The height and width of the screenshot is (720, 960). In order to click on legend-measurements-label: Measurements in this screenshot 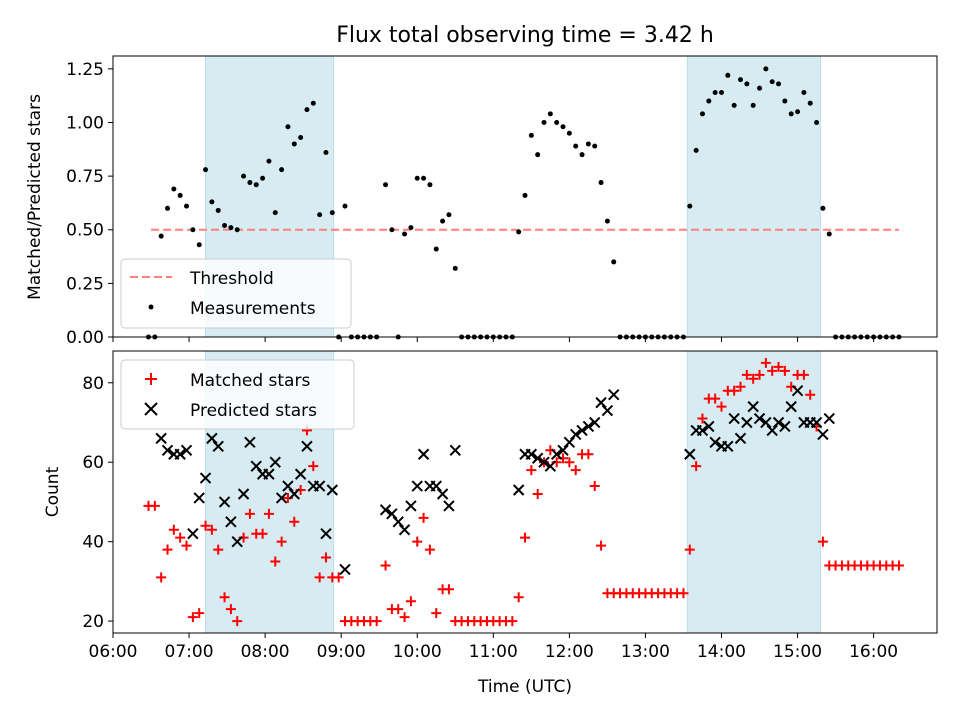, I will do `click(253, 309)`.